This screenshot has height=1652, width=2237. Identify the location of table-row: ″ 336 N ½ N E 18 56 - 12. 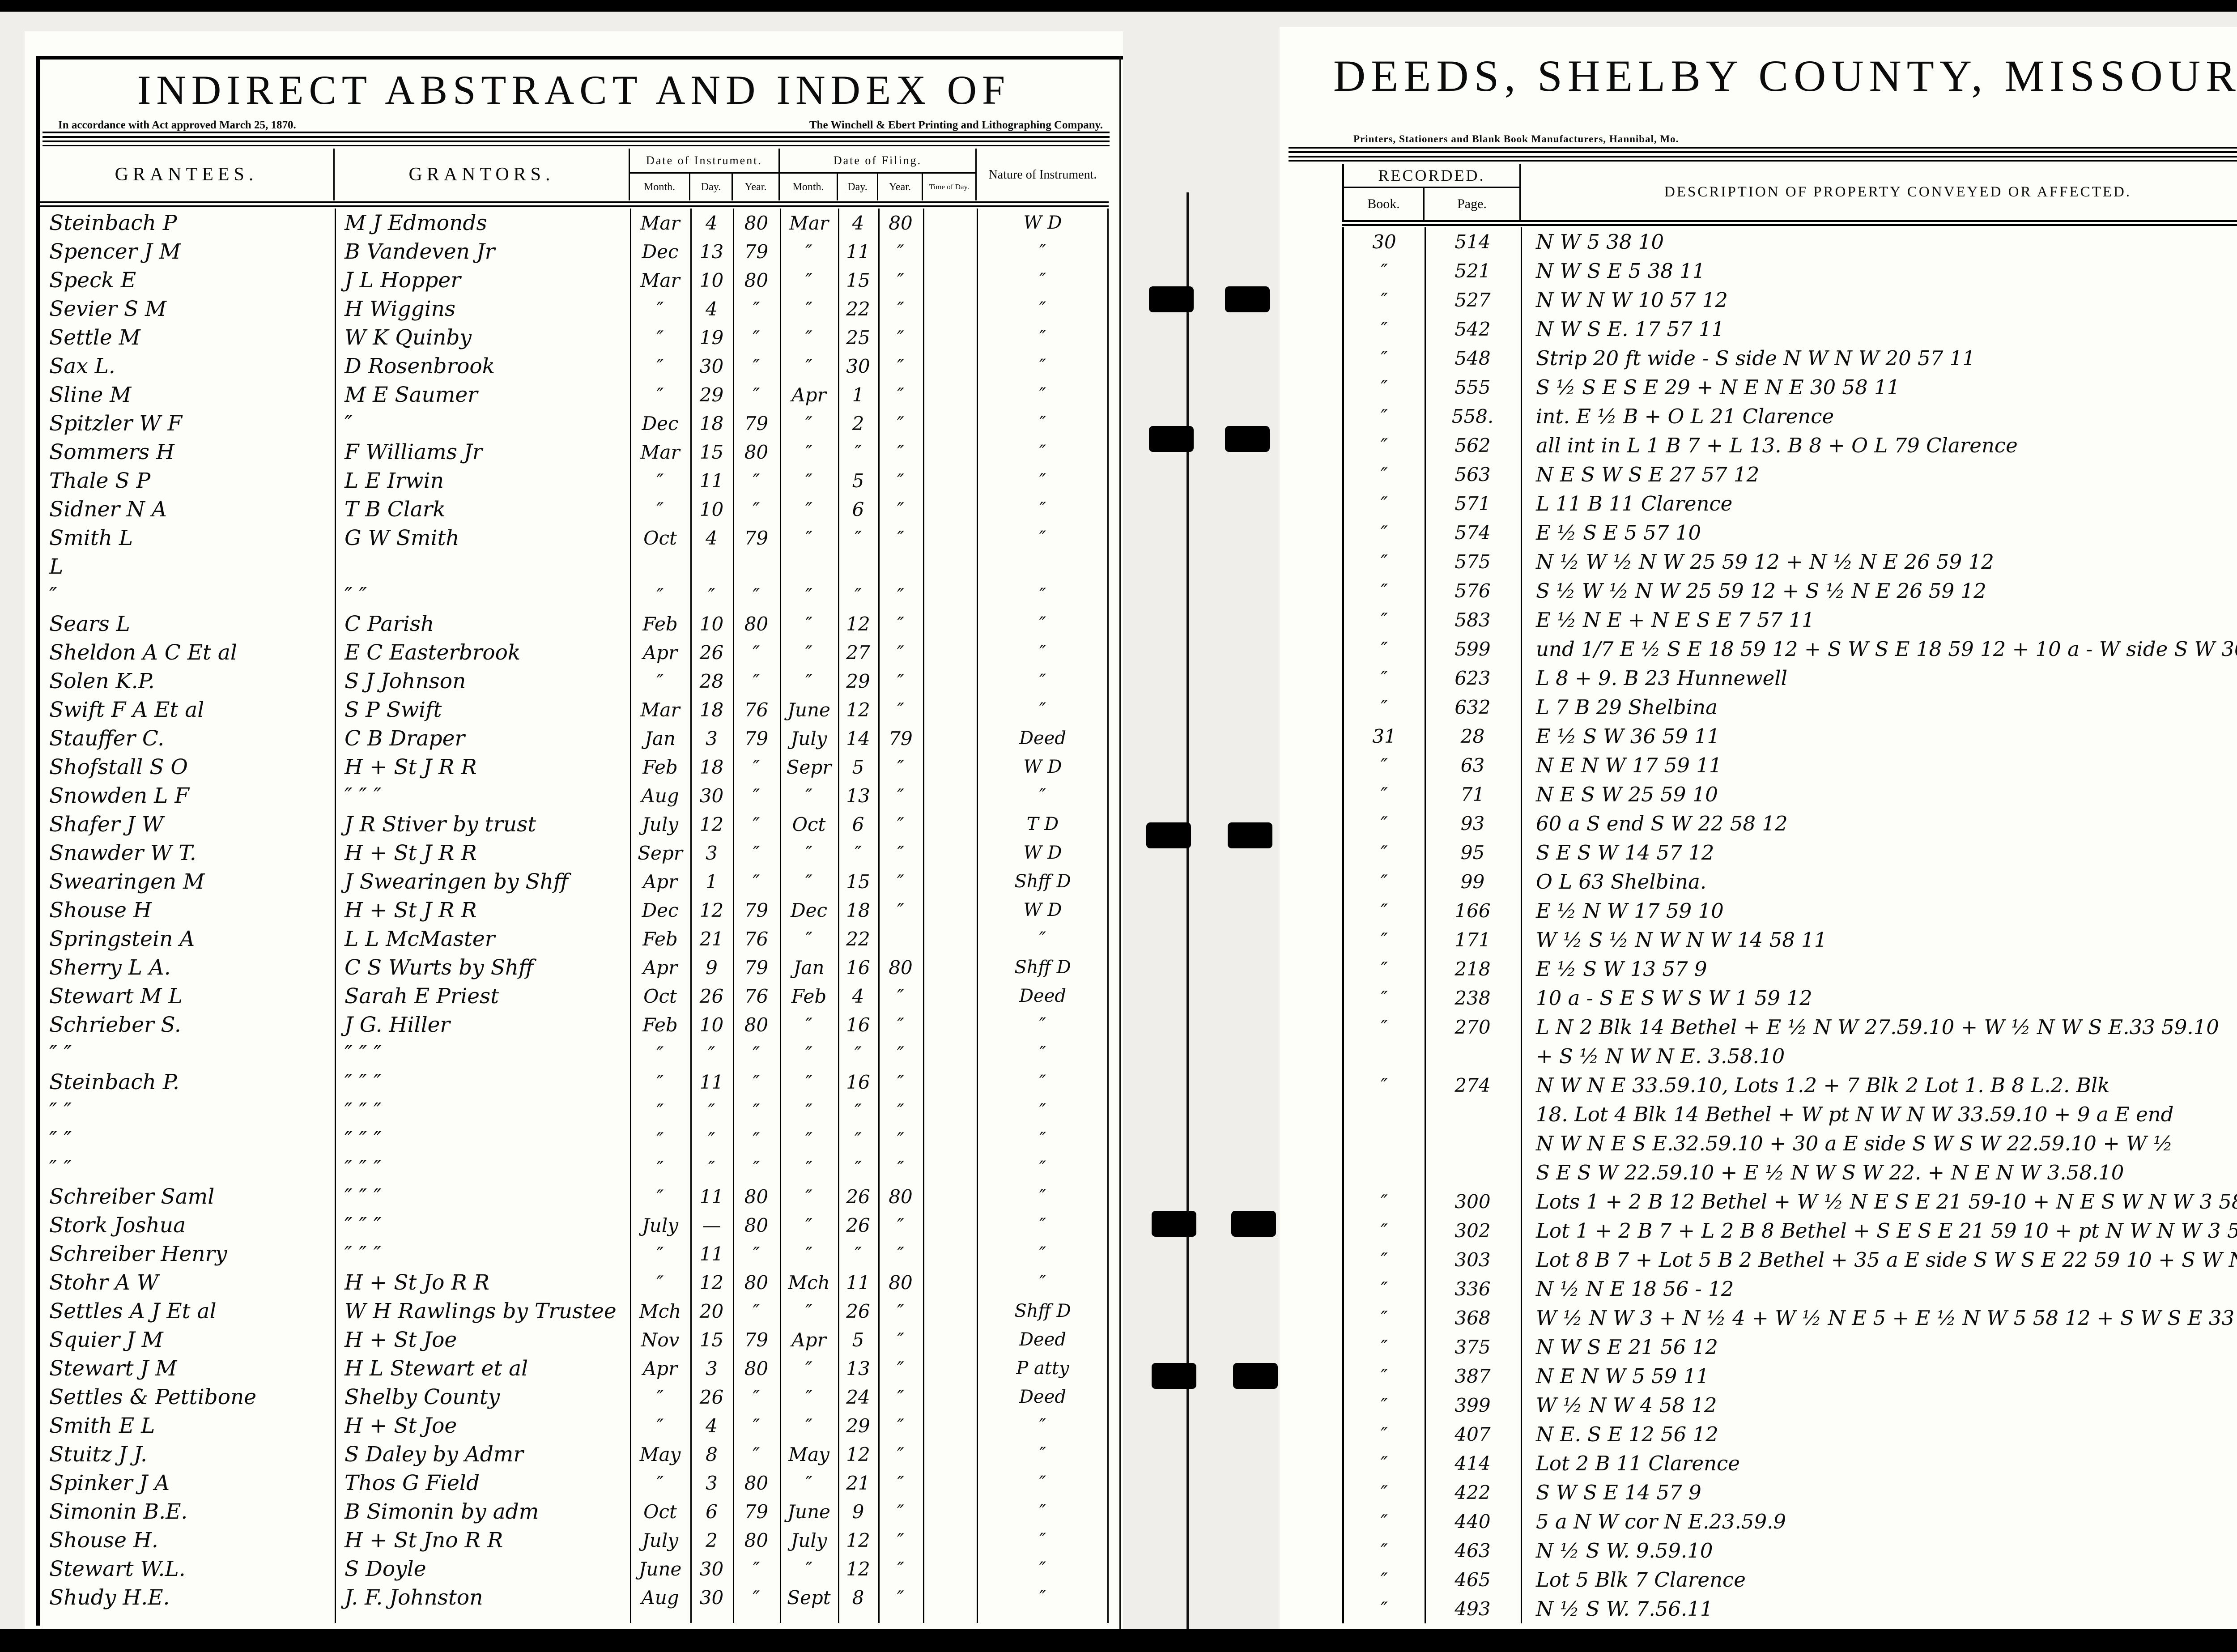
(1790, 1288).